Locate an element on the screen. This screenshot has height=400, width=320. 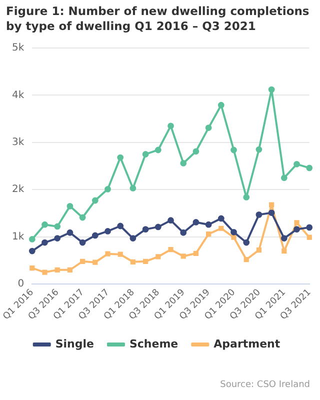
y-tick-label: 5k is located at coordinates (18, 48).